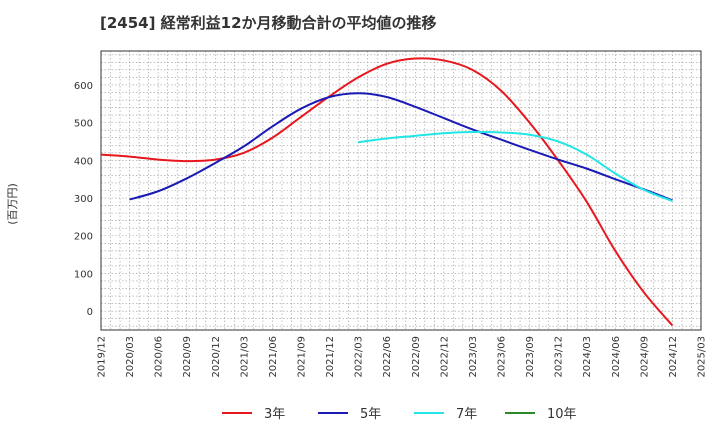  What do you see at coordinates (12, 204) in the screenshot?
I see `y-axis-label: (百万円)` at bounding box center [12, 204].